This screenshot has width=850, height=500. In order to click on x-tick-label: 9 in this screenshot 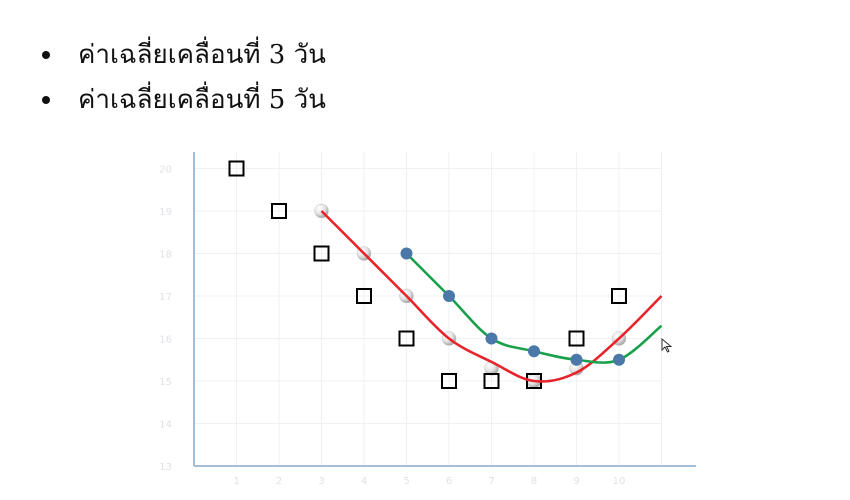, I will do `click(576, 481)`.